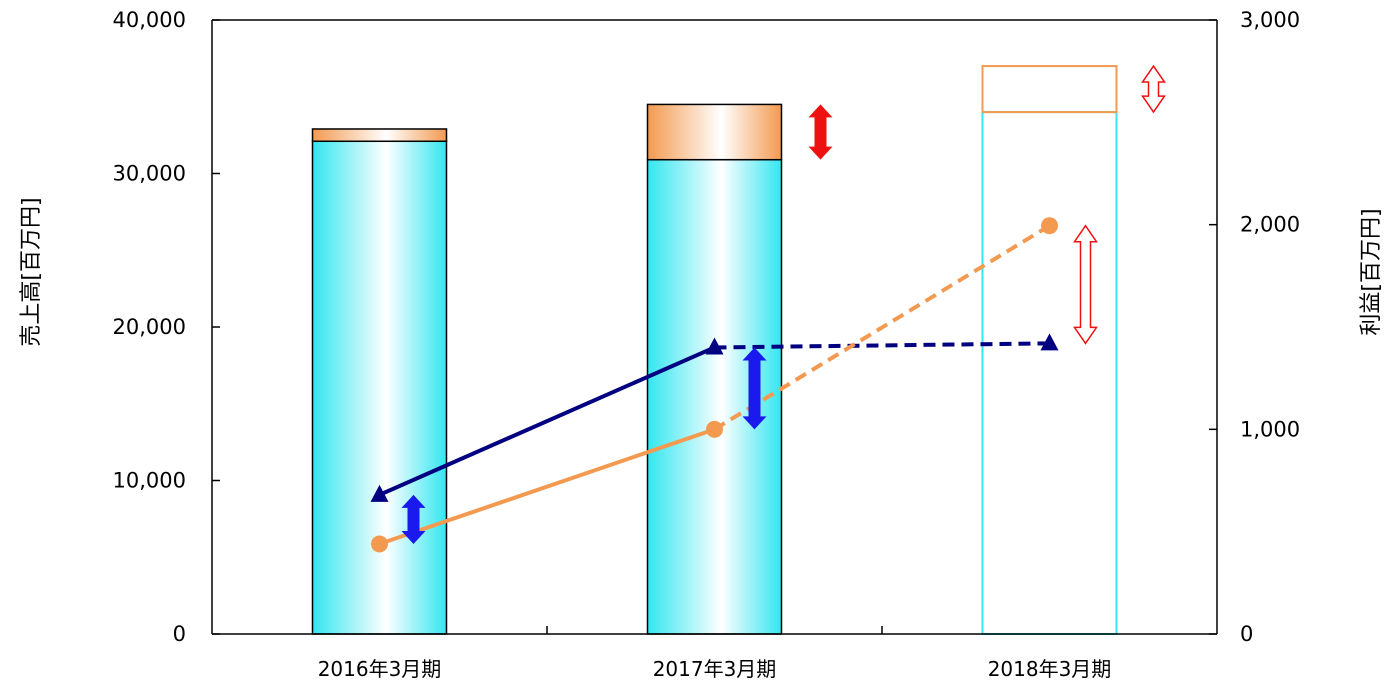 The height and width of the screenshot is (690, 1390). What do you see at coordinates (179, 634) in the screenshot?
I see `y-tick-label: 0` at bounding box center [179, 634].